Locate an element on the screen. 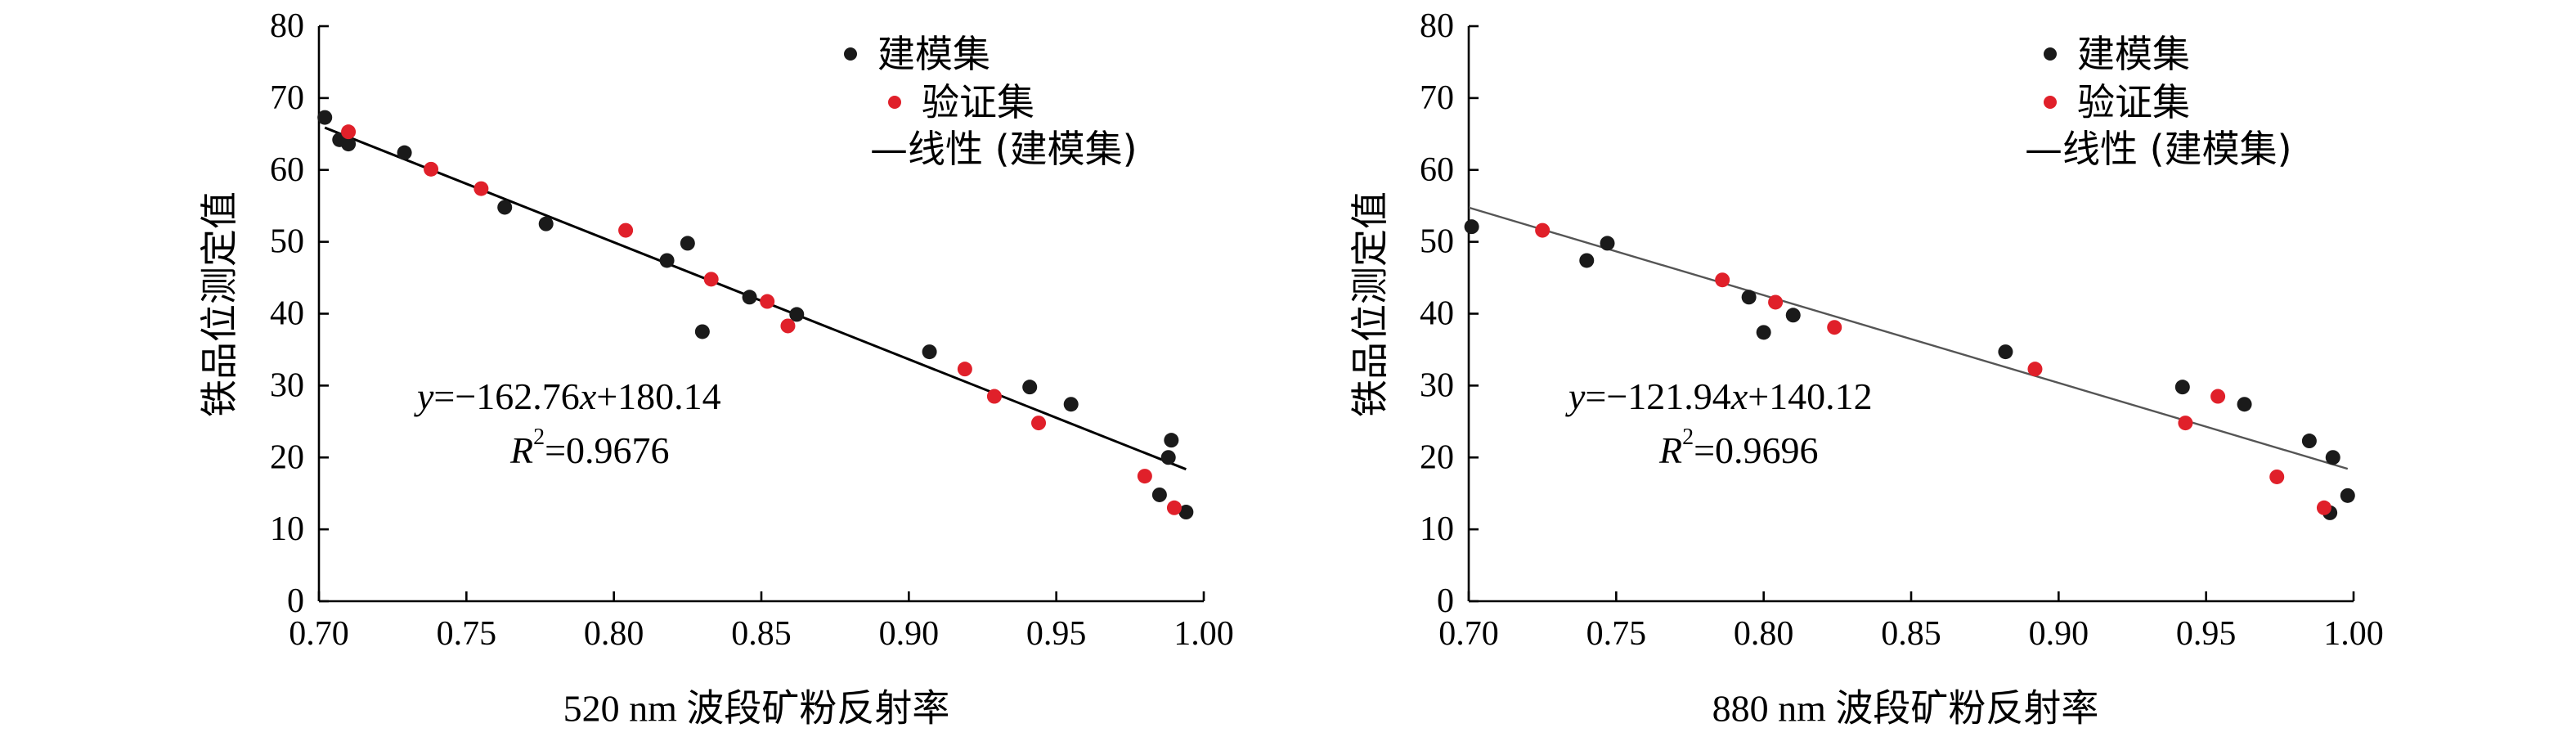  regression-equation: y=−162.76x+180.14 is located at coordinates (568, 396).